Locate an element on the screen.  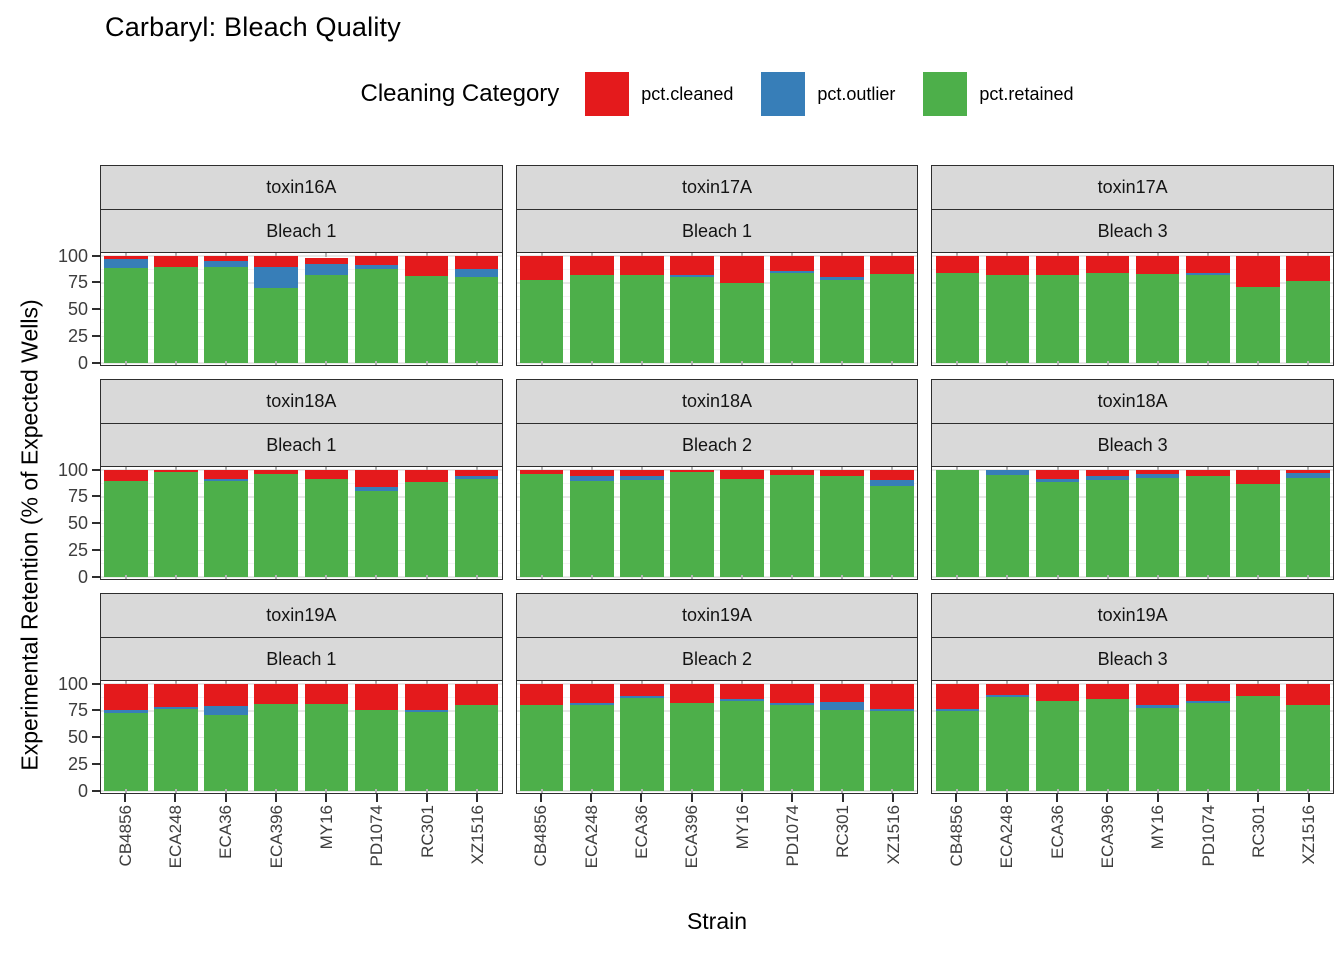
y-tick-mark is located at coordinates (96, 362).